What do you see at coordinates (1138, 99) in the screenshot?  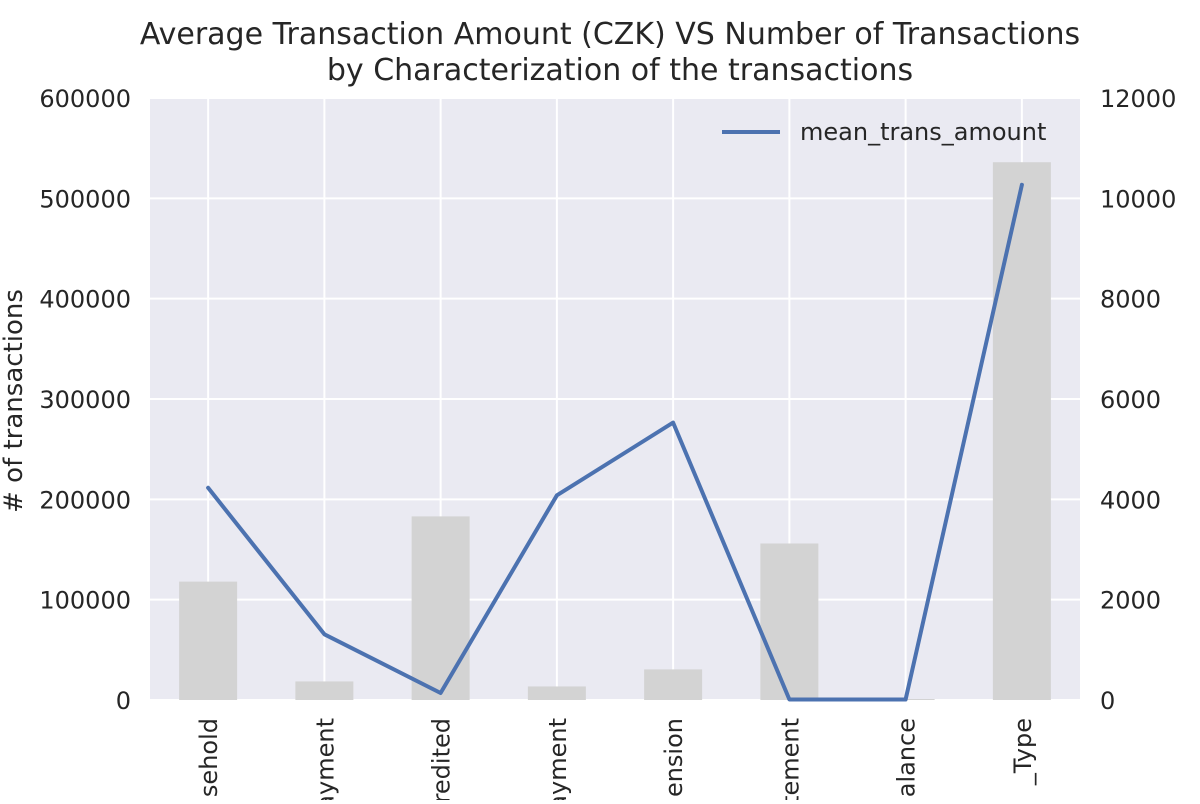 I see `y-tick-label-right: 12000` at bounding box center [1138, 99].